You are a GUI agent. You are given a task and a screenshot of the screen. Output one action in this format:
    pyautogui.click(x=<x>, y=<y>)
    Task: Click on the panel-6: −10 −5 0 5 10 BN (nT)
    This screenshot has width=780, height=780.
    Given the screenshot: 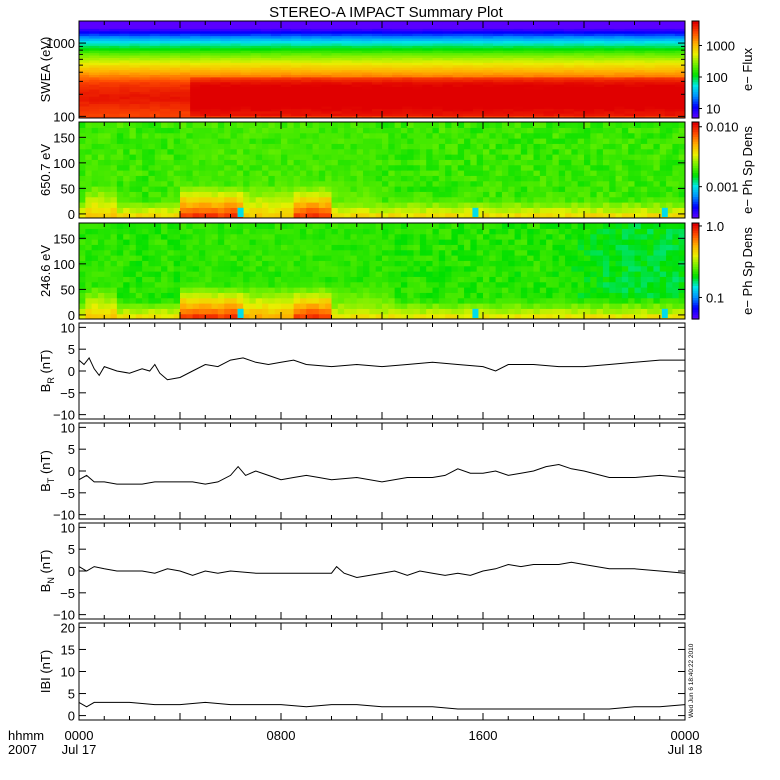 What is the action you would take?
    pyautogui.click(x=362, y=571)
    